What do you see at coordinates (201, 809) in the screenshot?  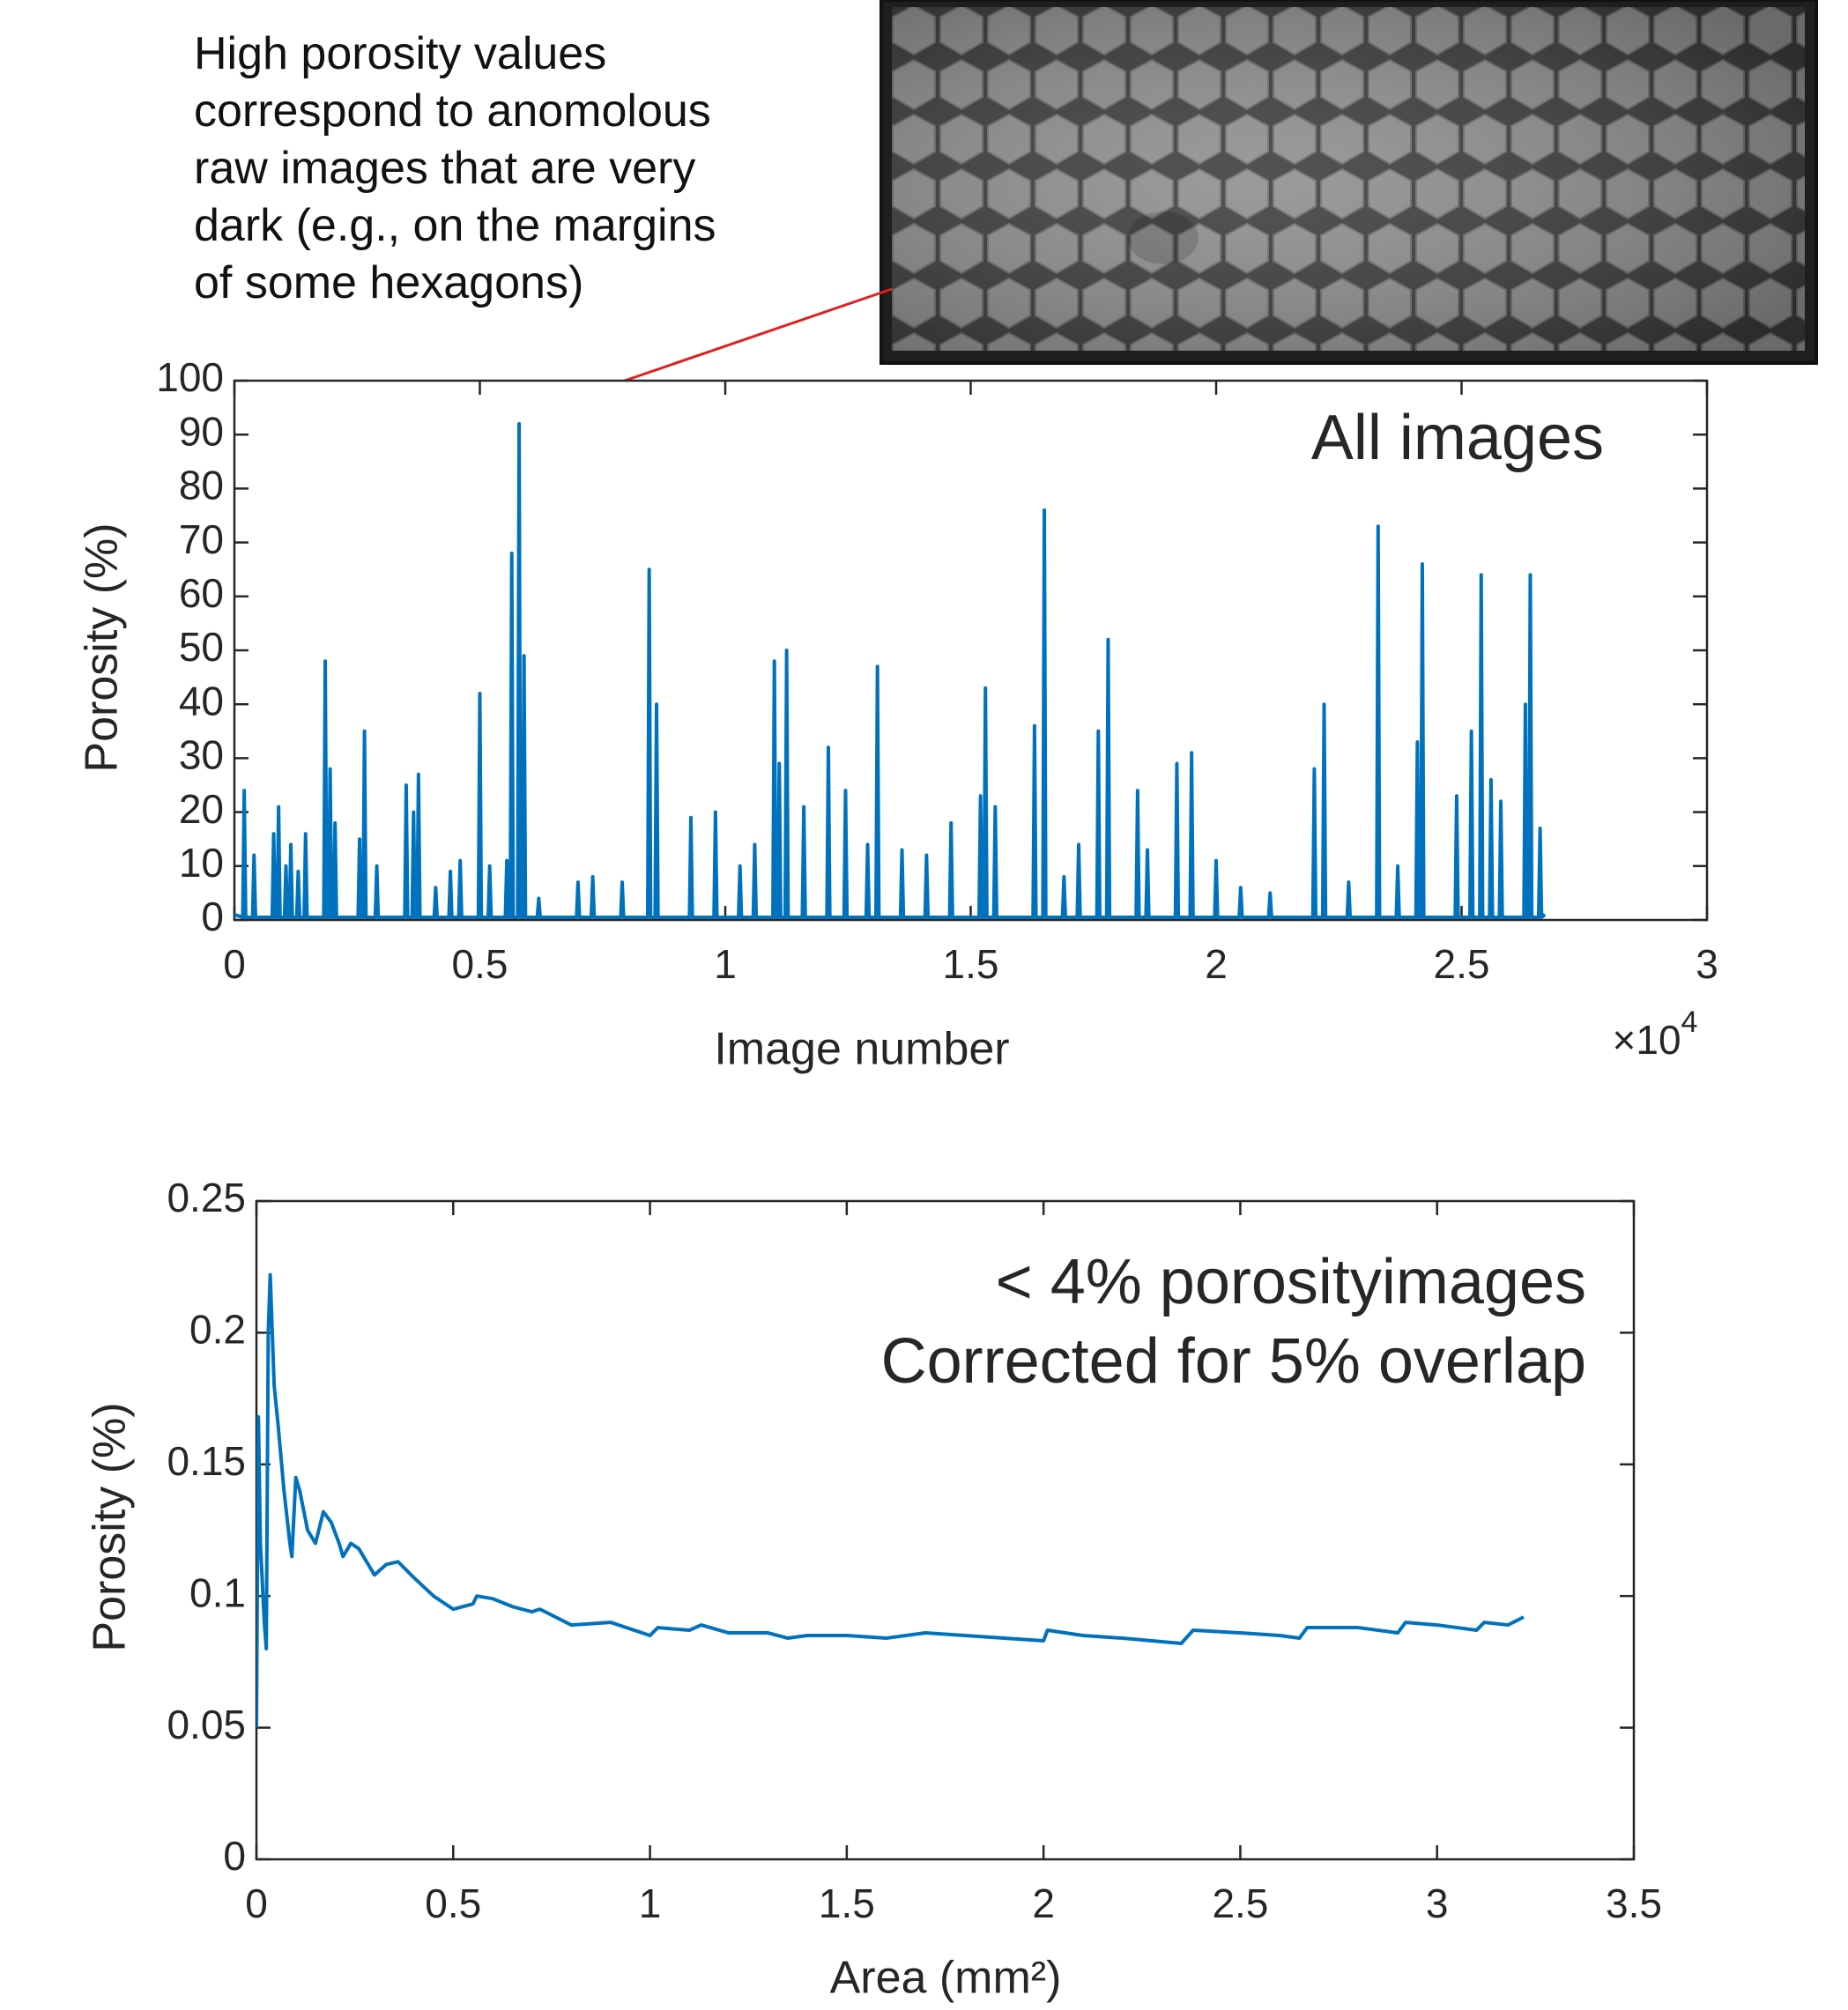 I see `y-tick-label: 20` at bounding box center [201, 809].